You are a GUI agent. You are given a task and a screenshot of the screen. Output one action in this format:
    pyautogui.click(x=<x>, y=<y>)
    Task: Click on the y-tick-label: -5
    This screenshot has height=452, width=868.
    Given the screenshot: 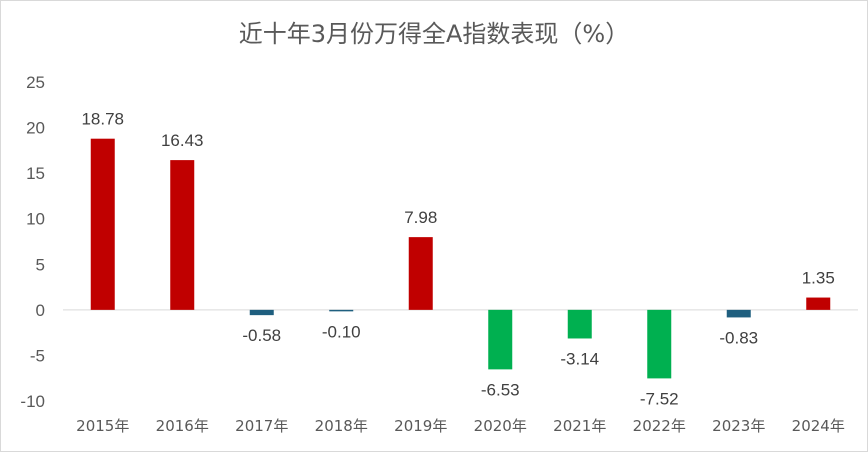 What is the action you would take?
    pyautogui.click(x=37, y=355)
    